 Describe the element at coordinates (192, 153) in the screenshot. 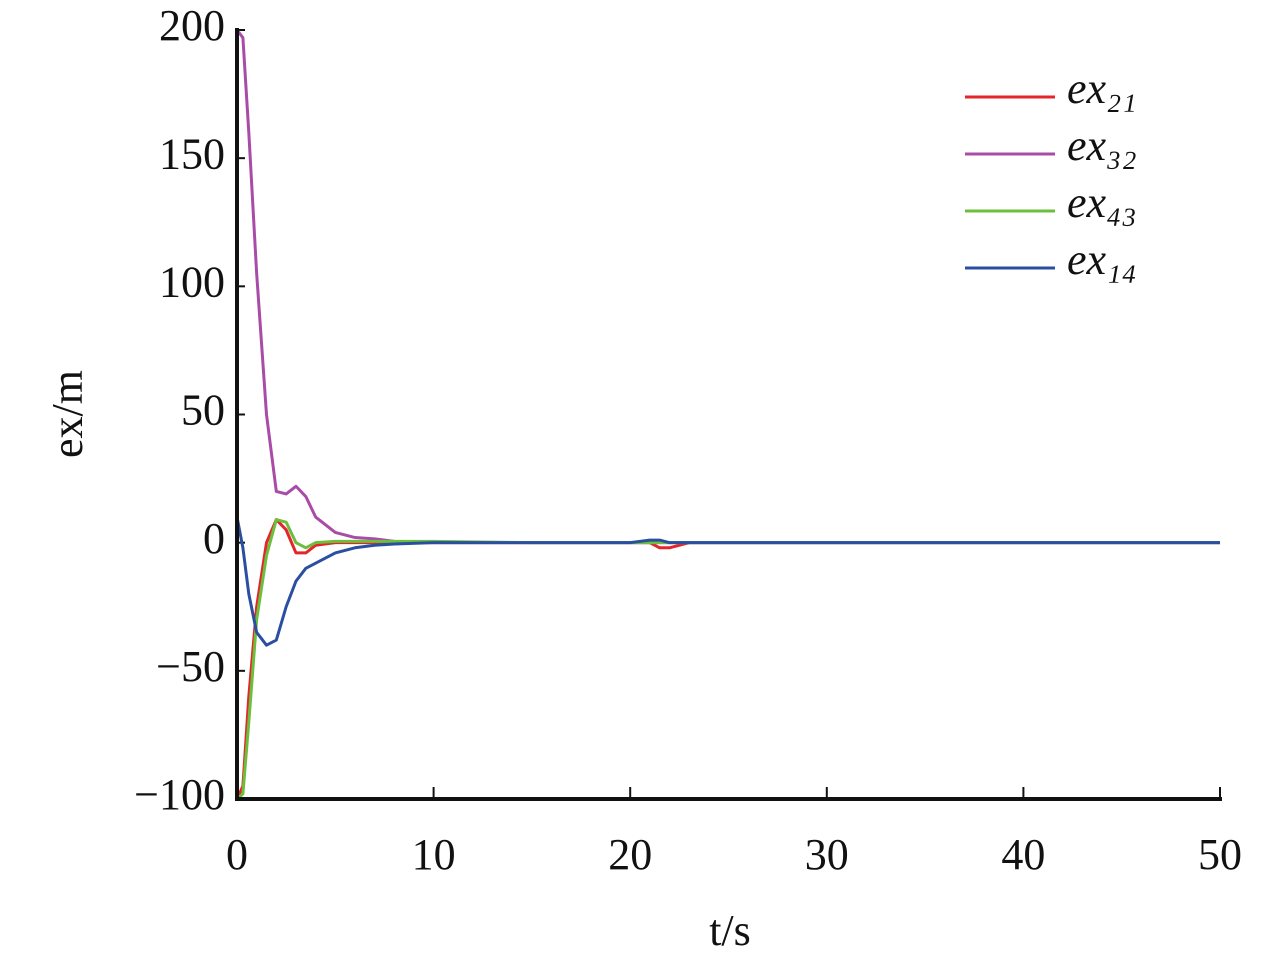

I see `y-tick-label: 150` at that location.